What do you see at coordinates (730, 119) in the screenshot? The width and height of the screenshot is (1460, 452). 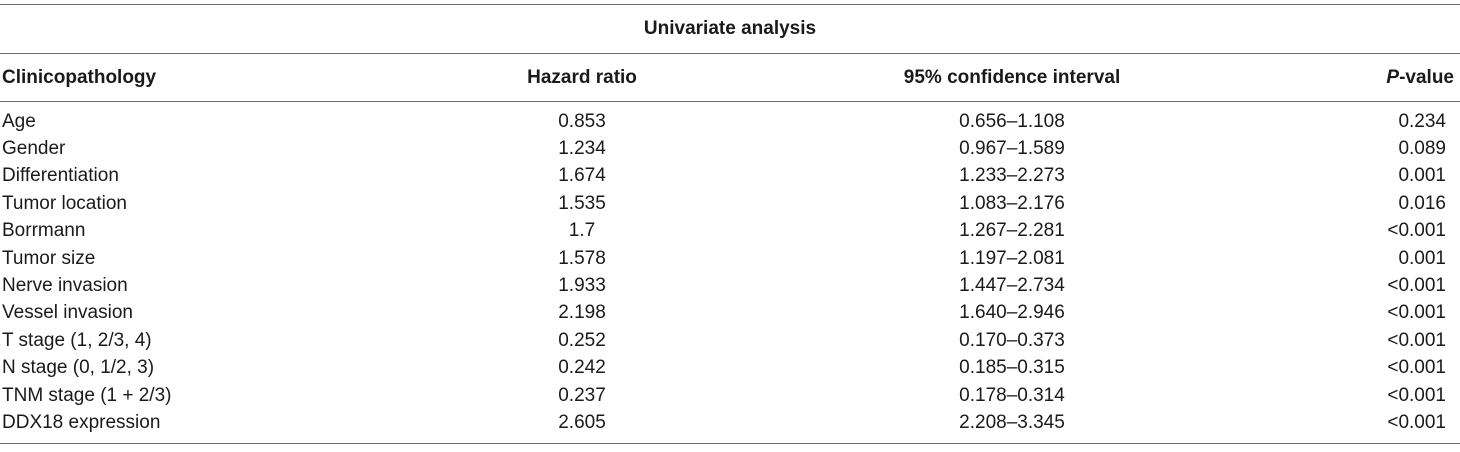 I see `table-row: Age 0.853 0.656–1.108 0.234` at bounding box center [730, 119].